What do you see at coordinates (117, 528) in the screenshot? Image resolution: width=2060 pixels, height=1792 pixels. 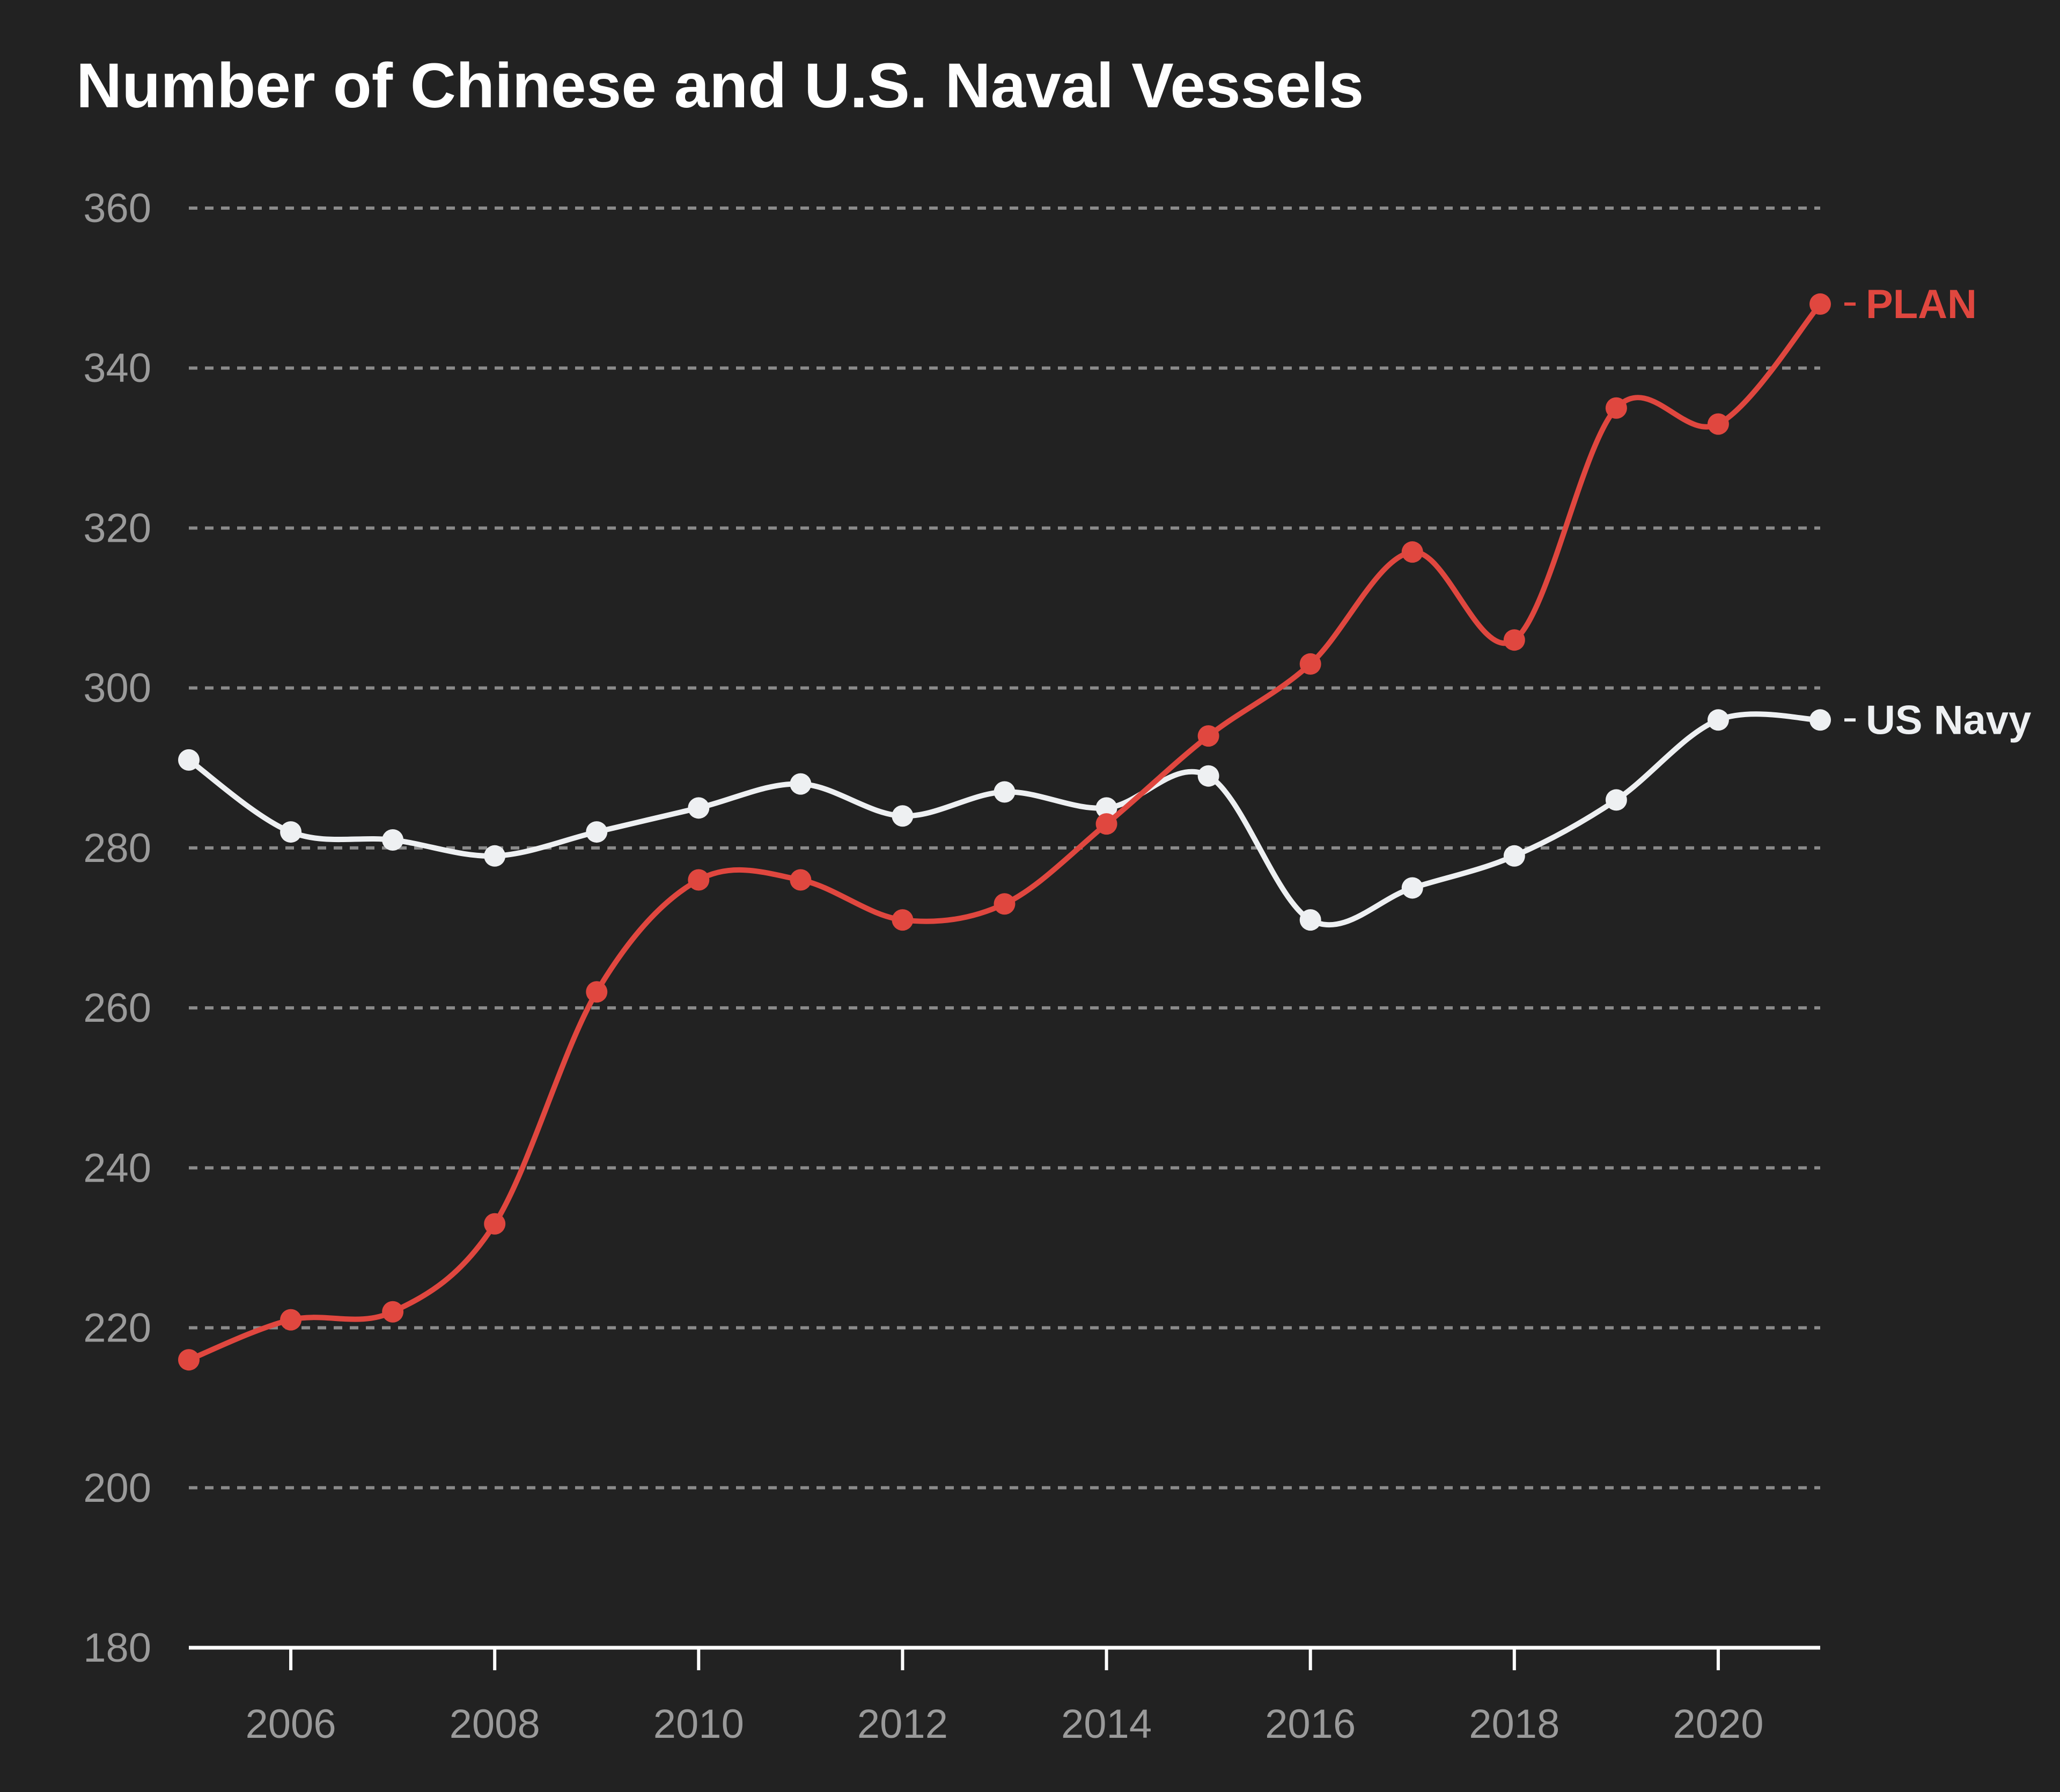 I see `y-tick-label: 320` at bounding box center [117, 528].